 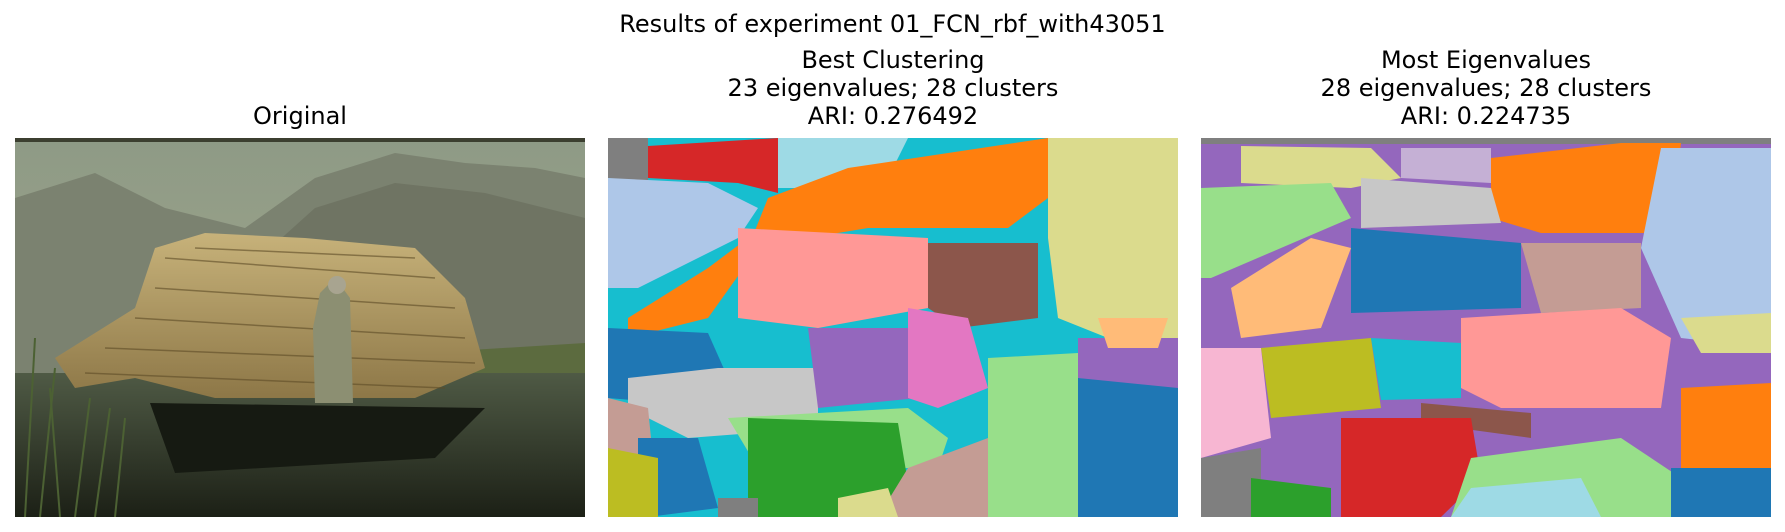 I want to click on original-panel-title: Original, so click(x=300, y=116).